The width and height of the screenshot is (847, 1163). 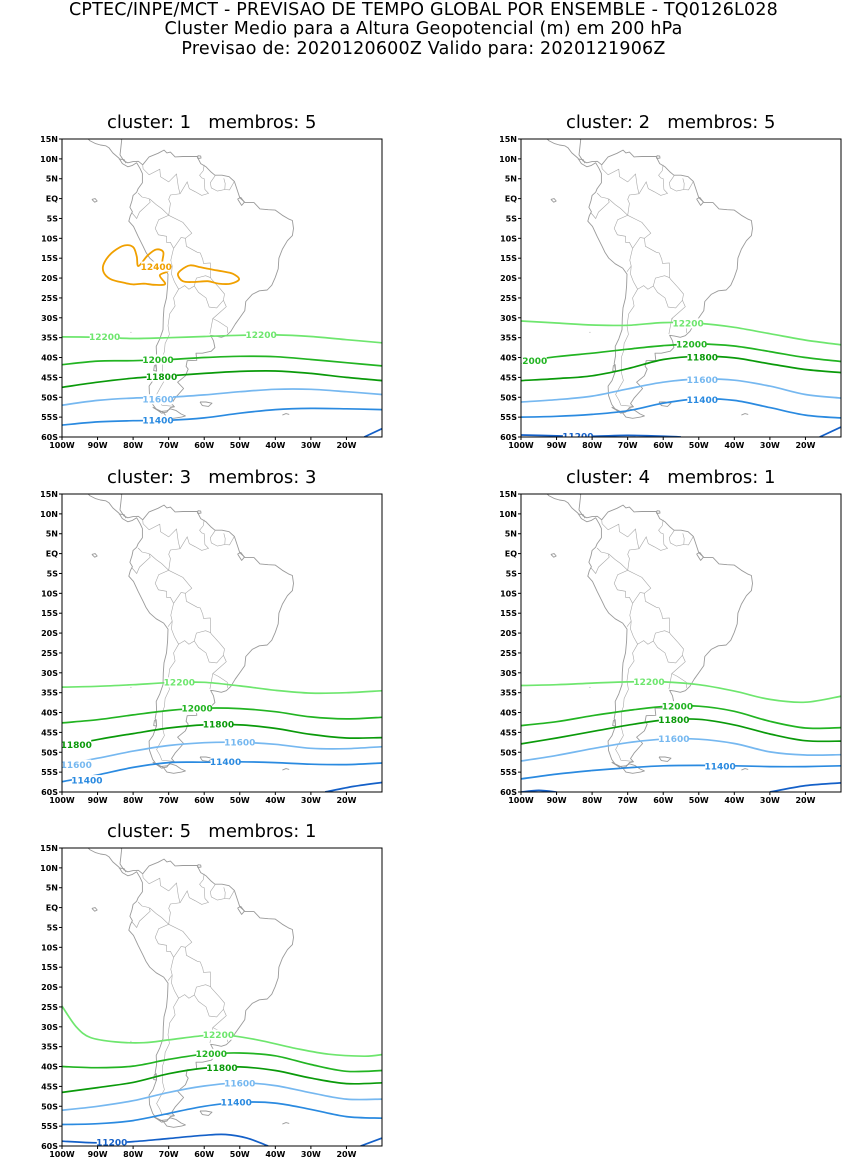 What do you see at coordinates (156, 268) in the screenshot?
I see `contour-label-12400: 12400` at bounding box center [156, 268].